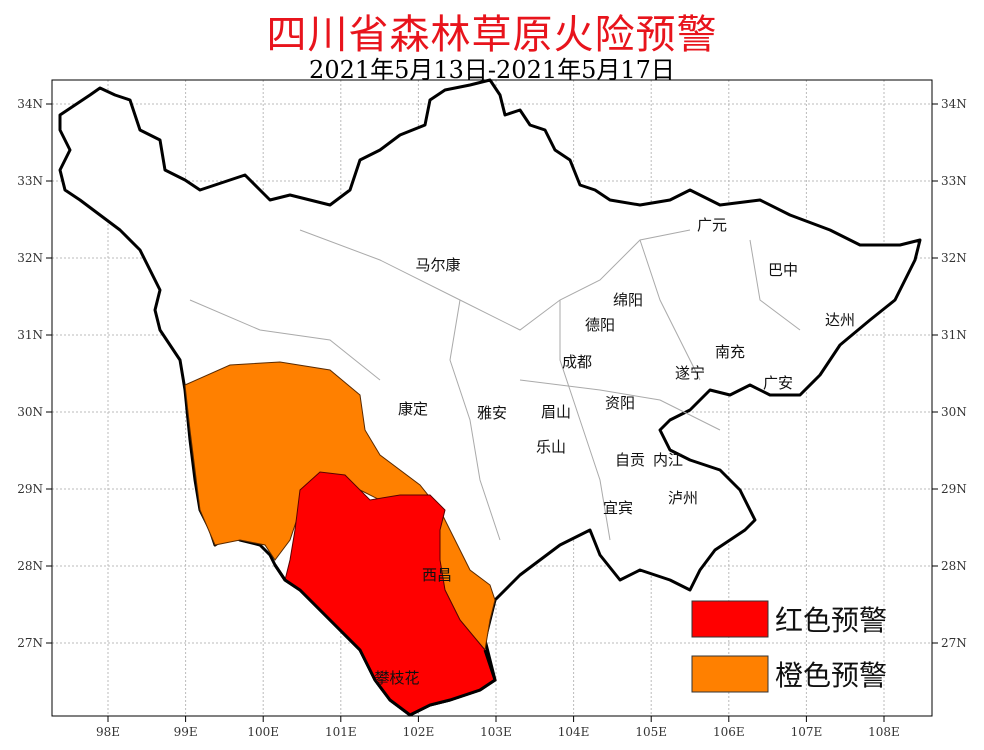  Describe the element at coordinates (831, 675) in the screenshot. I see `legend-orange-label: 橙色预警` at that location.